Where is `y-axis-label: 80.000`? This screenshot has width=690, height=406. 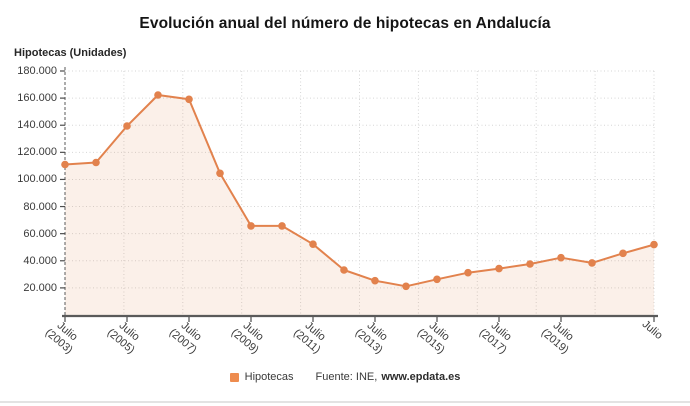 y-axis-label: 80.000 is located at coordinates (40, 206).